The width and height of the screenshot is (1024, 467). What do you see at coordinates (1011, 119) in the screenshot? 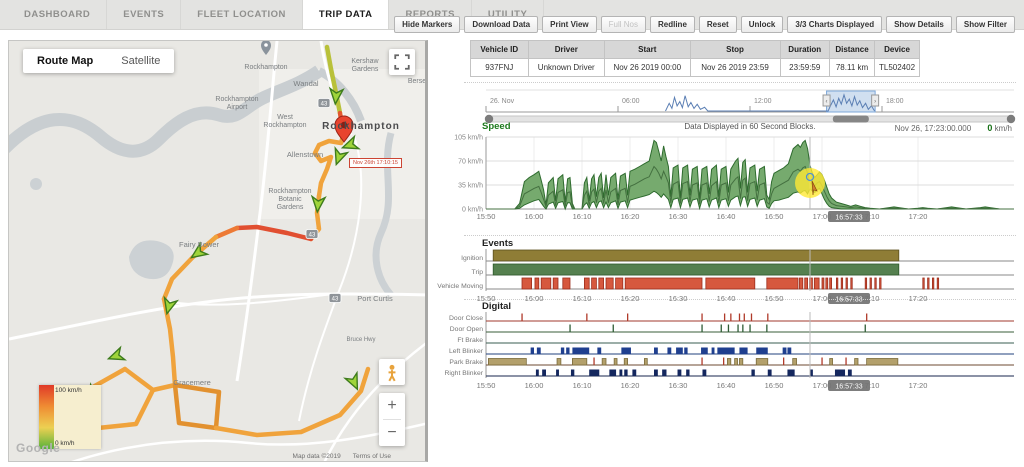
I see `scrollbar-right-knob` at bounding box center [1011, 119].